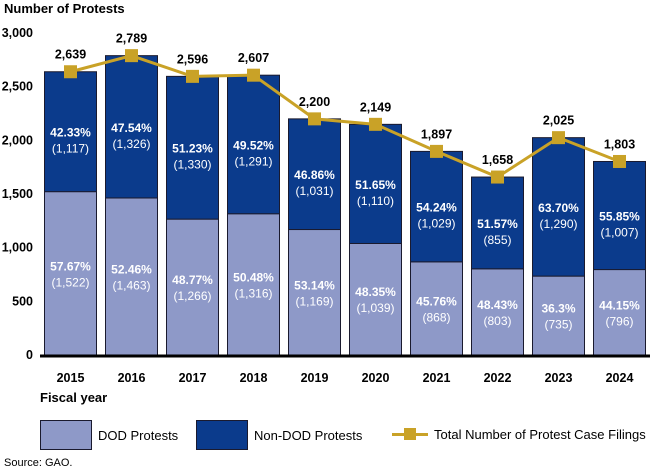 The image size is (650, 474). Describe the element at coordinates (376, 378) in the screenshot. I see `x-tick-label: 2020` at that location.